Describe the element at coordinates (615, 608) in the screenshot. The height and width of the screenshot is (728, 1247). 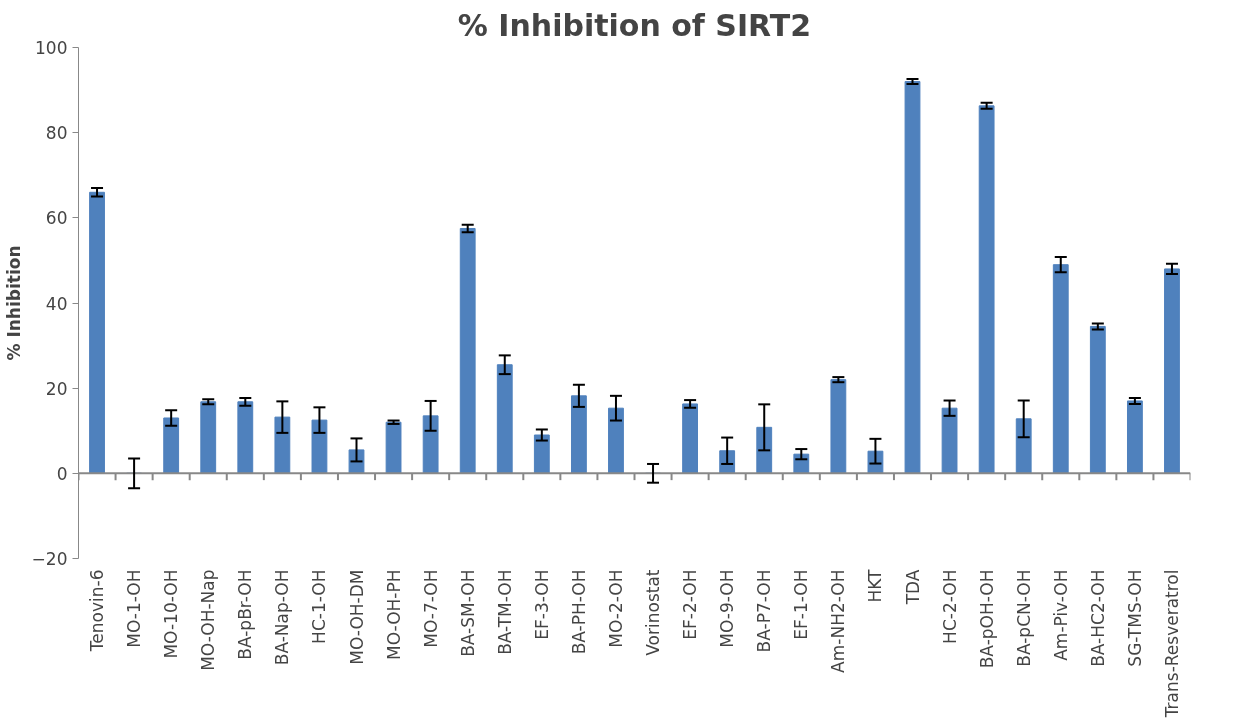
I see `x-tick-label: MO-2-OH` at that location.